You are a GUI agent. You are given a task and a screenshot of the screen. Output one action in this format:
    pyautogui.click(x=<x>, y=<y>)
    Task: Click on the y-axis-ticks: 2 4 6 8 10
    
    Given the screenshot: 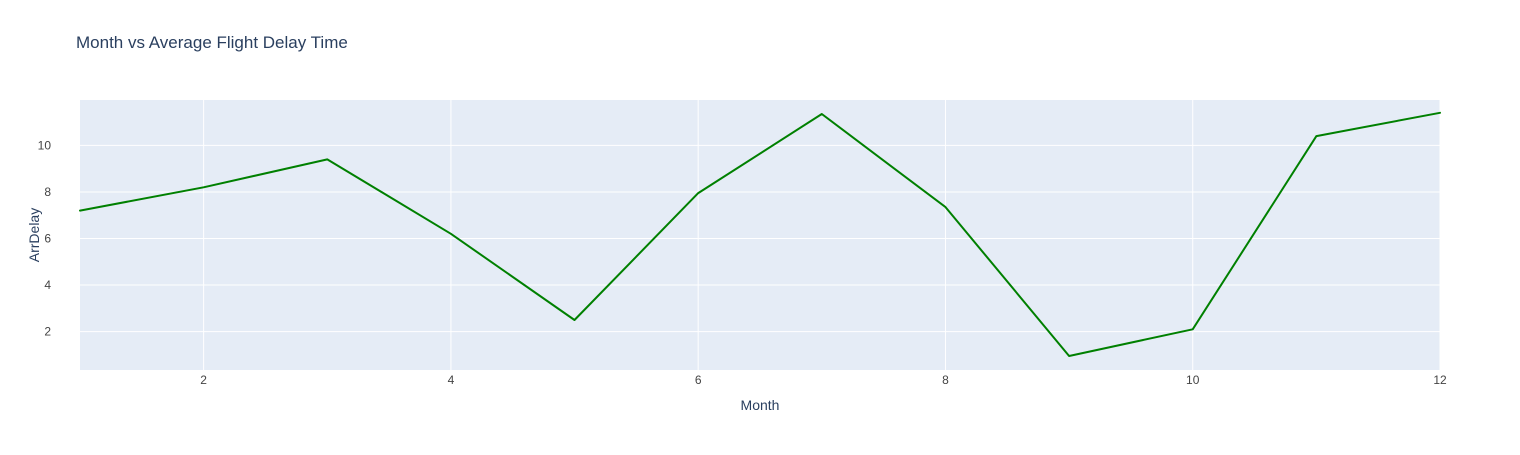 What is the action you would take?
    pyautogui.click(x=45, y=238)
    